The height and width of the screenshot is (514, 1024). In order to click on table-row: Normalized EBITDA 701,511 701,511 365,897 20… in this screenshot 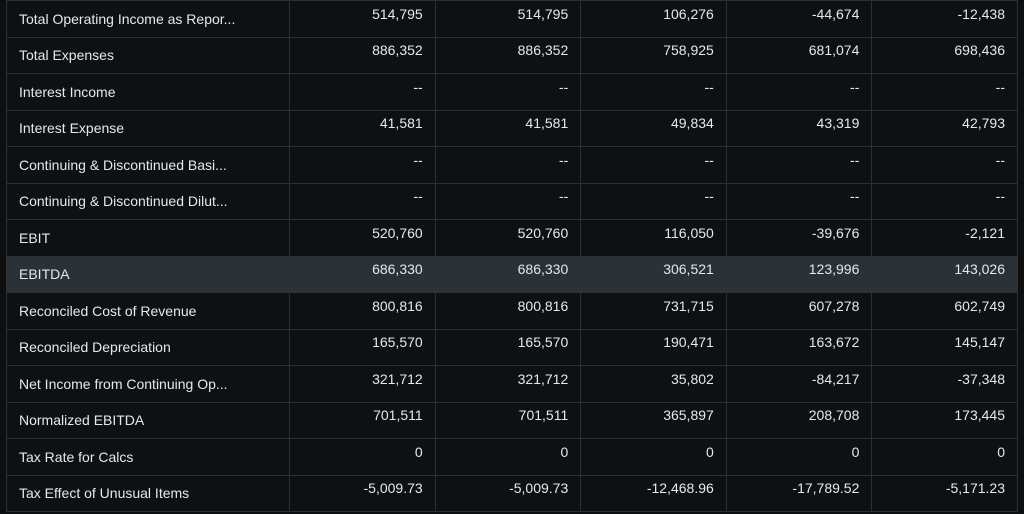, I will do `click(511, 420)`.